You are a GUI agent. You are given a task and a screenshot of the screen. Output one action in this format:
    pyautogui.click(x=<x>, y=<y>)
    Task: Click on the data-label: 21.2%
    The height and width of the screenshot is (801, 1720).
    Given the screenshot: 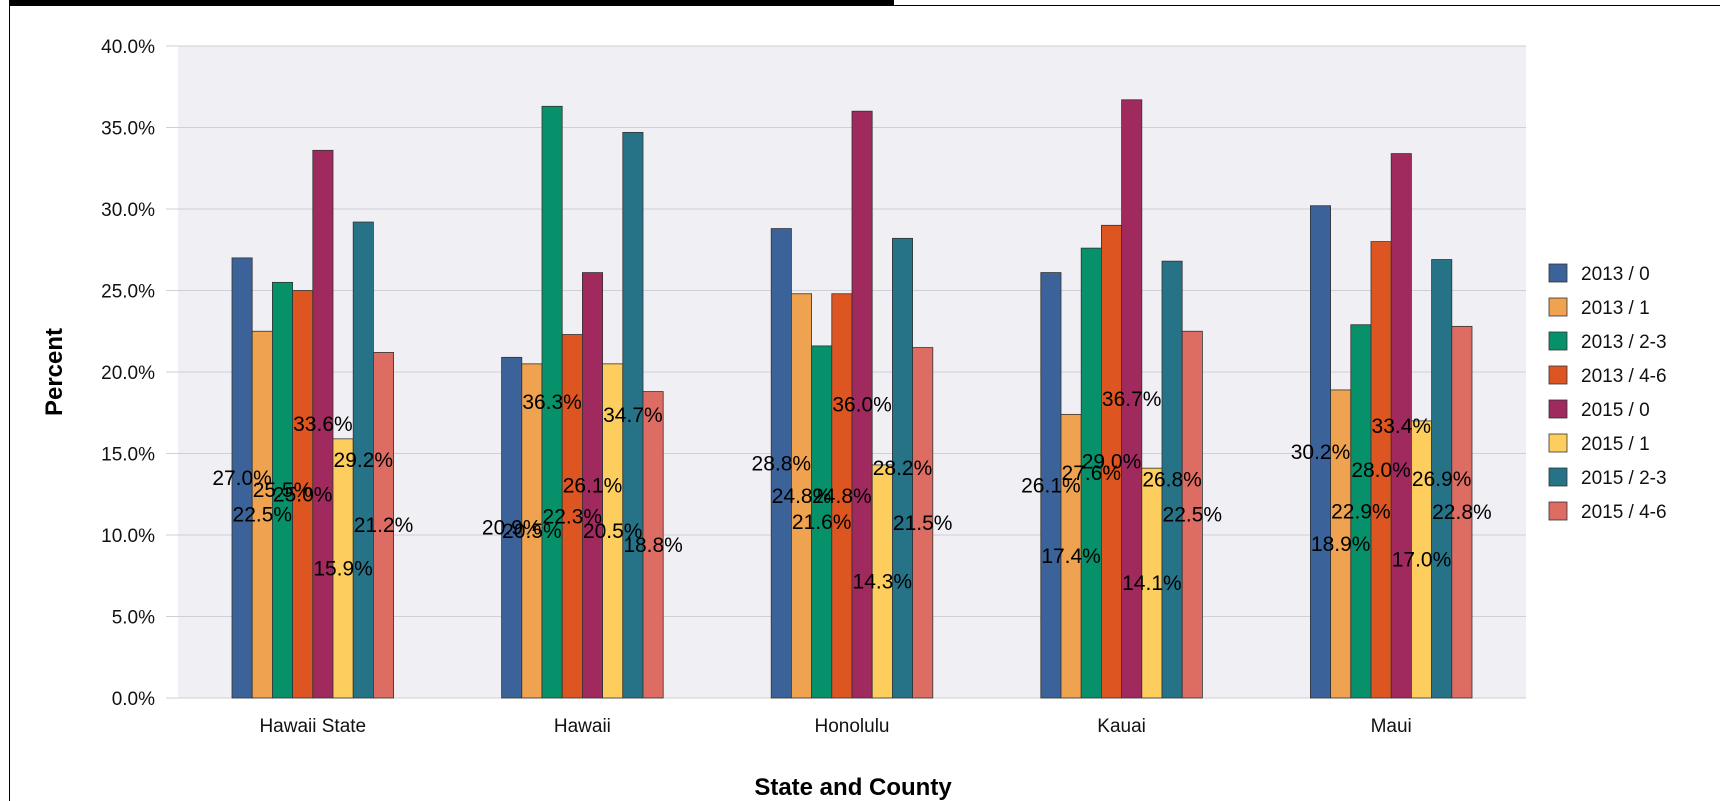 What is the action you would take?
    pyautogui.click(x=384, y=525)
    